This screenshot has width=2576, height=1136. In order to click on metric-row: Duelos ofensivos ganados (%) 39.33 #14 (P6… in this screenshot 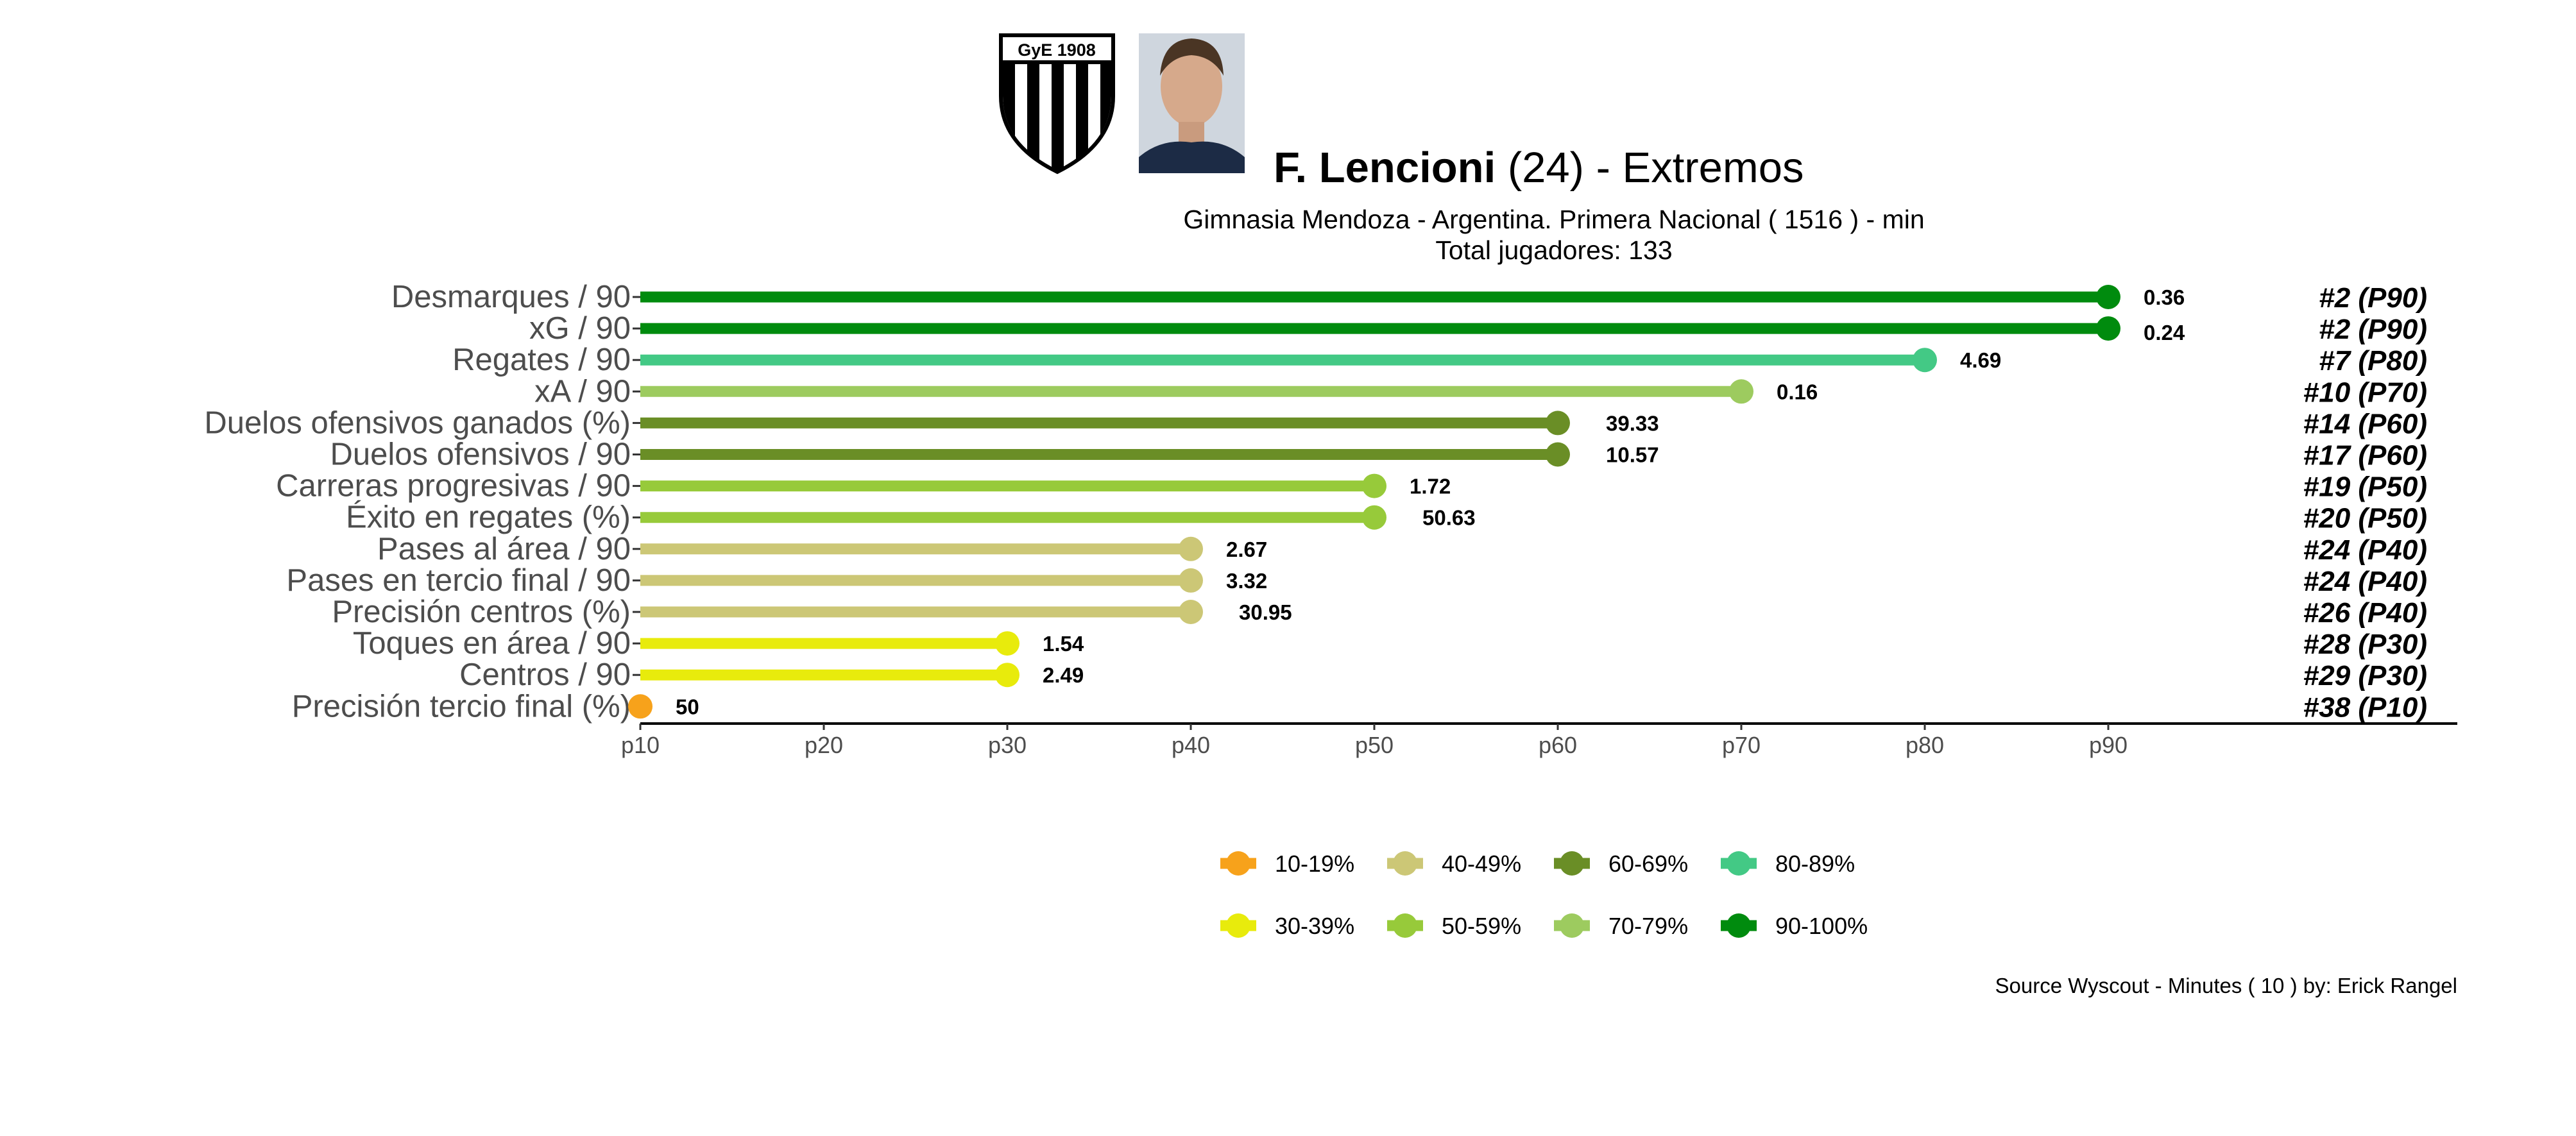, I will do `click(1315, 422)`.